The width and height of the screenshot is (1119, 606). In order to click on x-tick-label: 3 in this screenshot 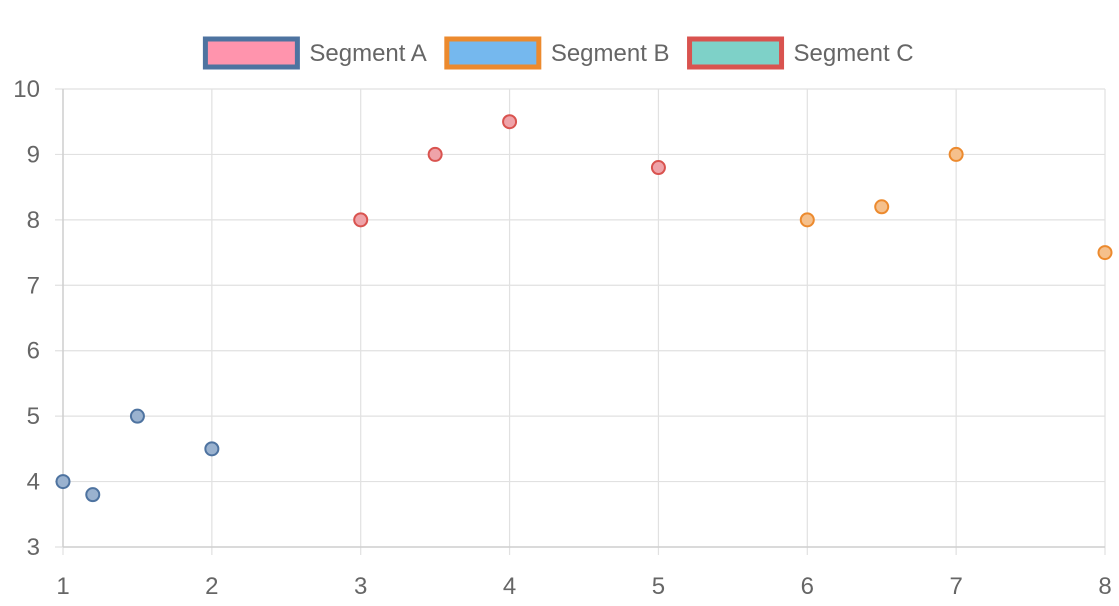, I will do `click(360, 586)`.